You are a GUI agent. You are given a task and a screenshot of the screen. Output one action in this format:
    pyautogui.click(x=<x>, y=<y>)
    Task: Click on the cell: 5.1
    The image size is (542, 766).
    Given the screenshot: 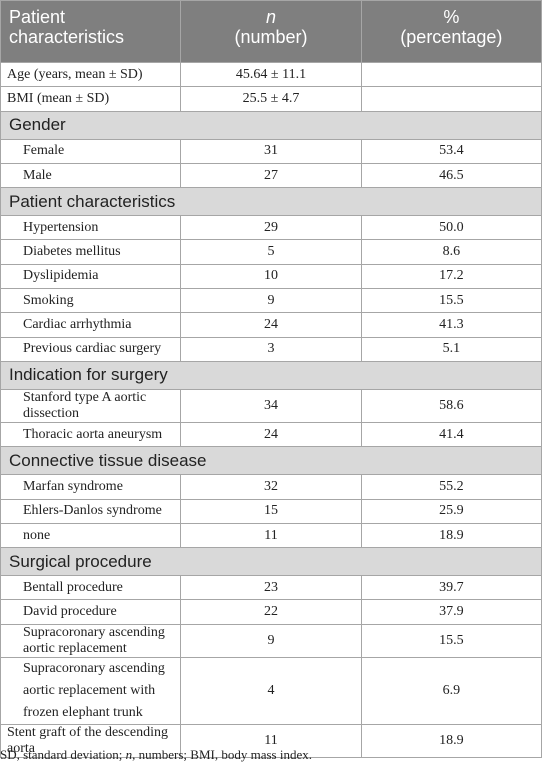 What is the action you would take?
    pyautogui.click(x=451, y=349)
    